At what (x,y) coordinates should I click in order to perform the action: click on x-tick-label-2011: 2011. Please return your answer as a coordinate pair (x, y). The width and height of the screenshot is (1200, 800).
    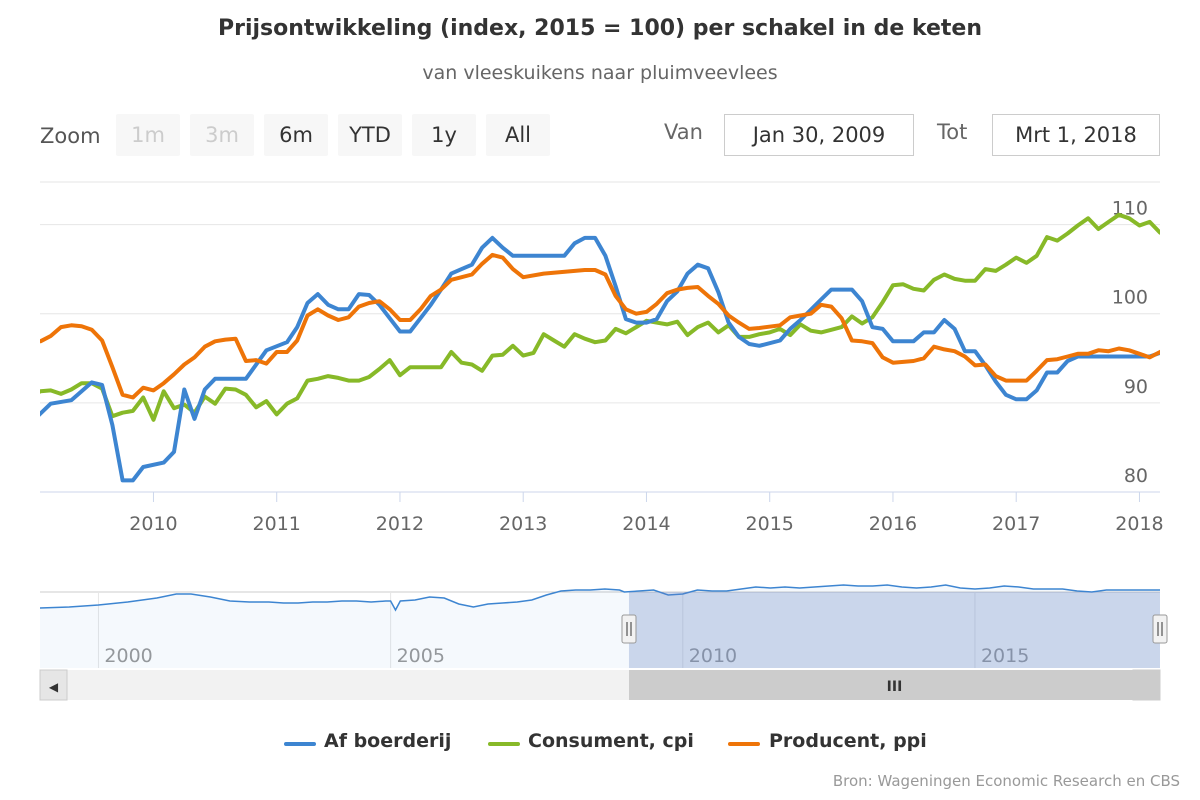
    Looking at the image, I should click on (277, 524).